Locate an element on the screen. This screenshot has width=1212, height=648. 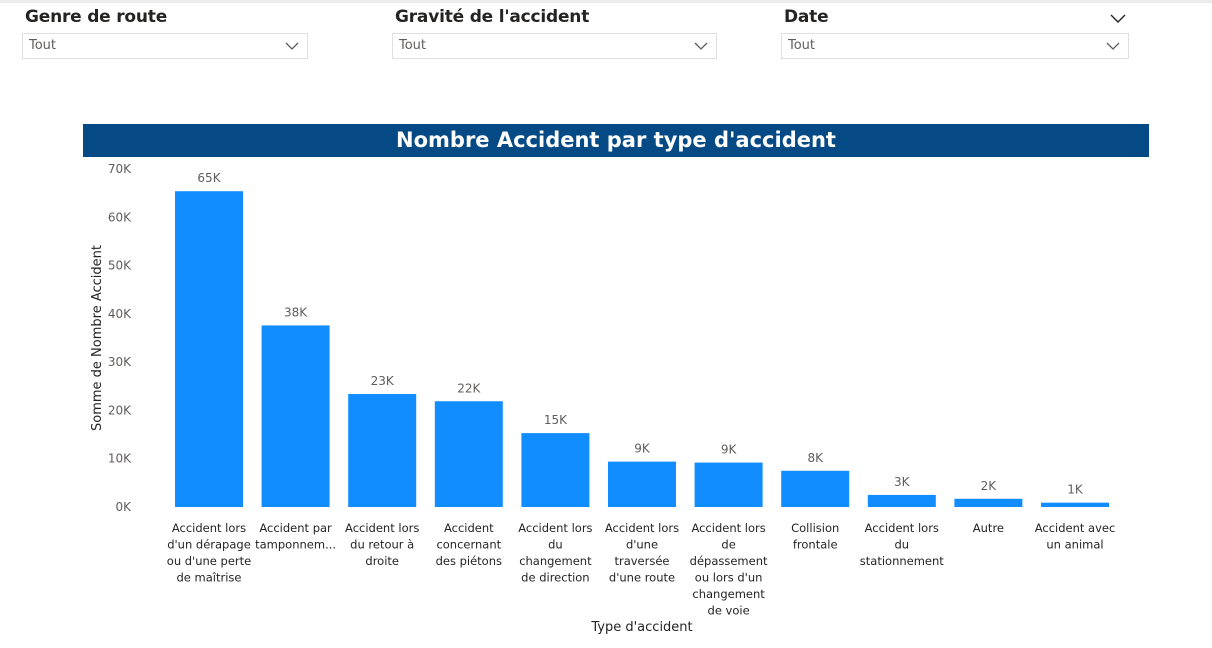
x-tick-label-line: de maîtrise is located at coordinates (209, 578).